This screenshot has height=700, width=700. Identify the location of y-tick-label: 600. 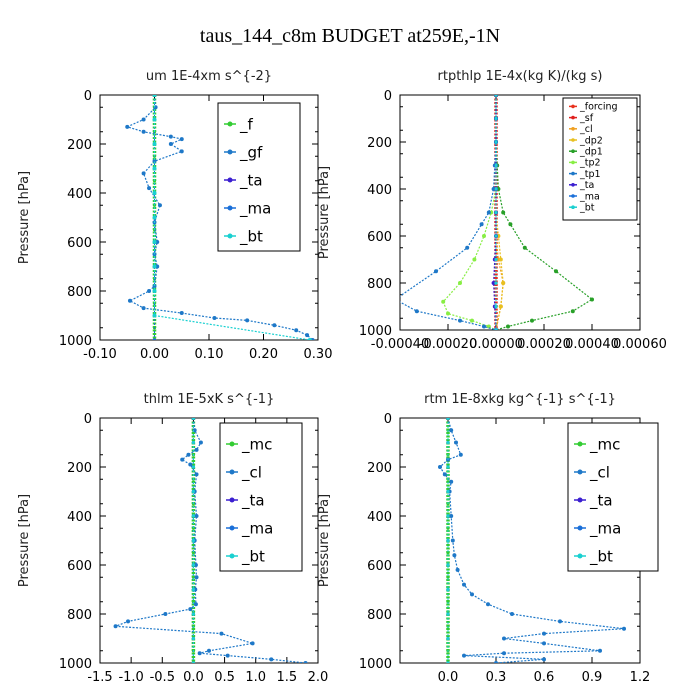
(79, 243).